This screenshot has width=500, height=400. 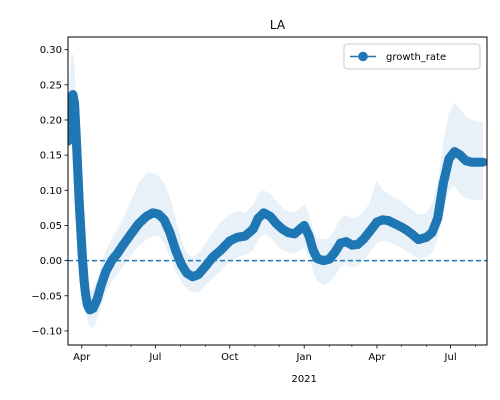 I want to click on y-axis: −0.10 −0.05 0.00 0.05 0.10 0.15 0.20 0.25 0.30, so click(x=49, y=191).